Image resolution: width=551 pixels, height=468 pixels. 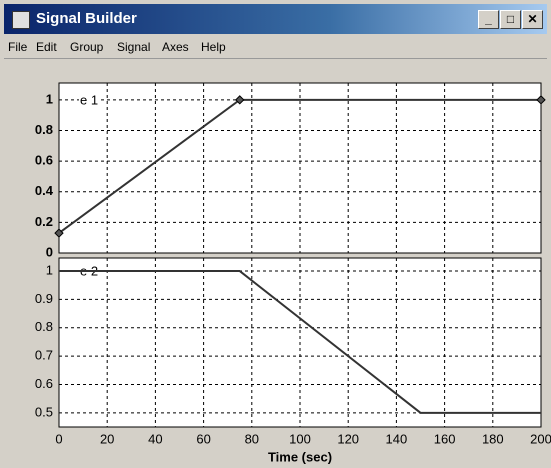 What do you see at coordinates (175, 47) in the screenshot?
I see `menu-item: Axes` at bounding box center [175, 47].